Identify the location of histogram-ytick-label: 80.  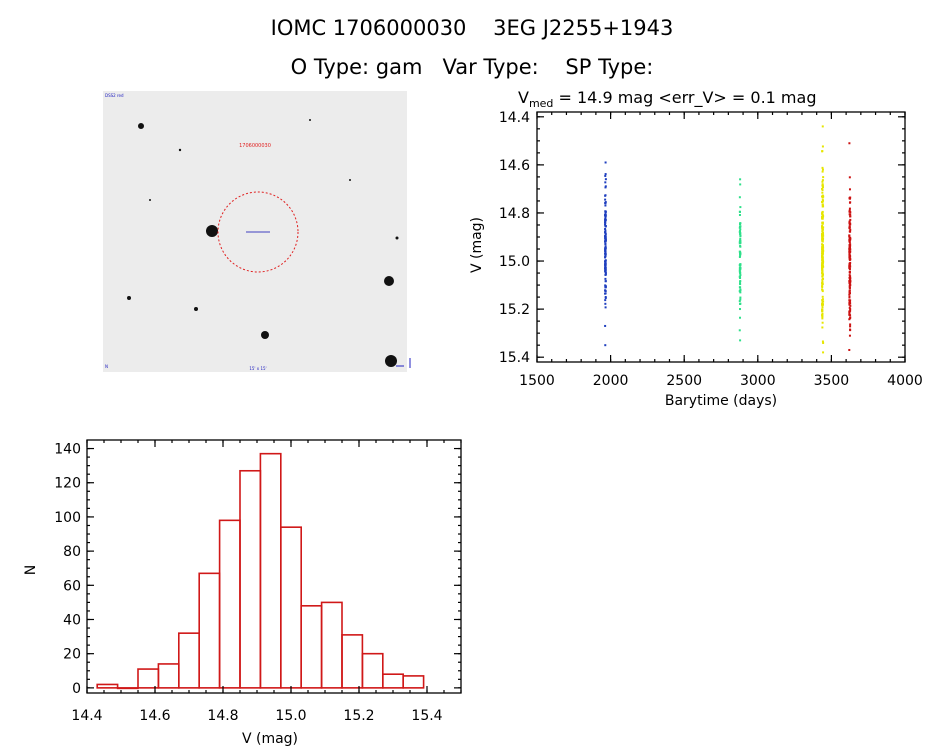
(72, 552).